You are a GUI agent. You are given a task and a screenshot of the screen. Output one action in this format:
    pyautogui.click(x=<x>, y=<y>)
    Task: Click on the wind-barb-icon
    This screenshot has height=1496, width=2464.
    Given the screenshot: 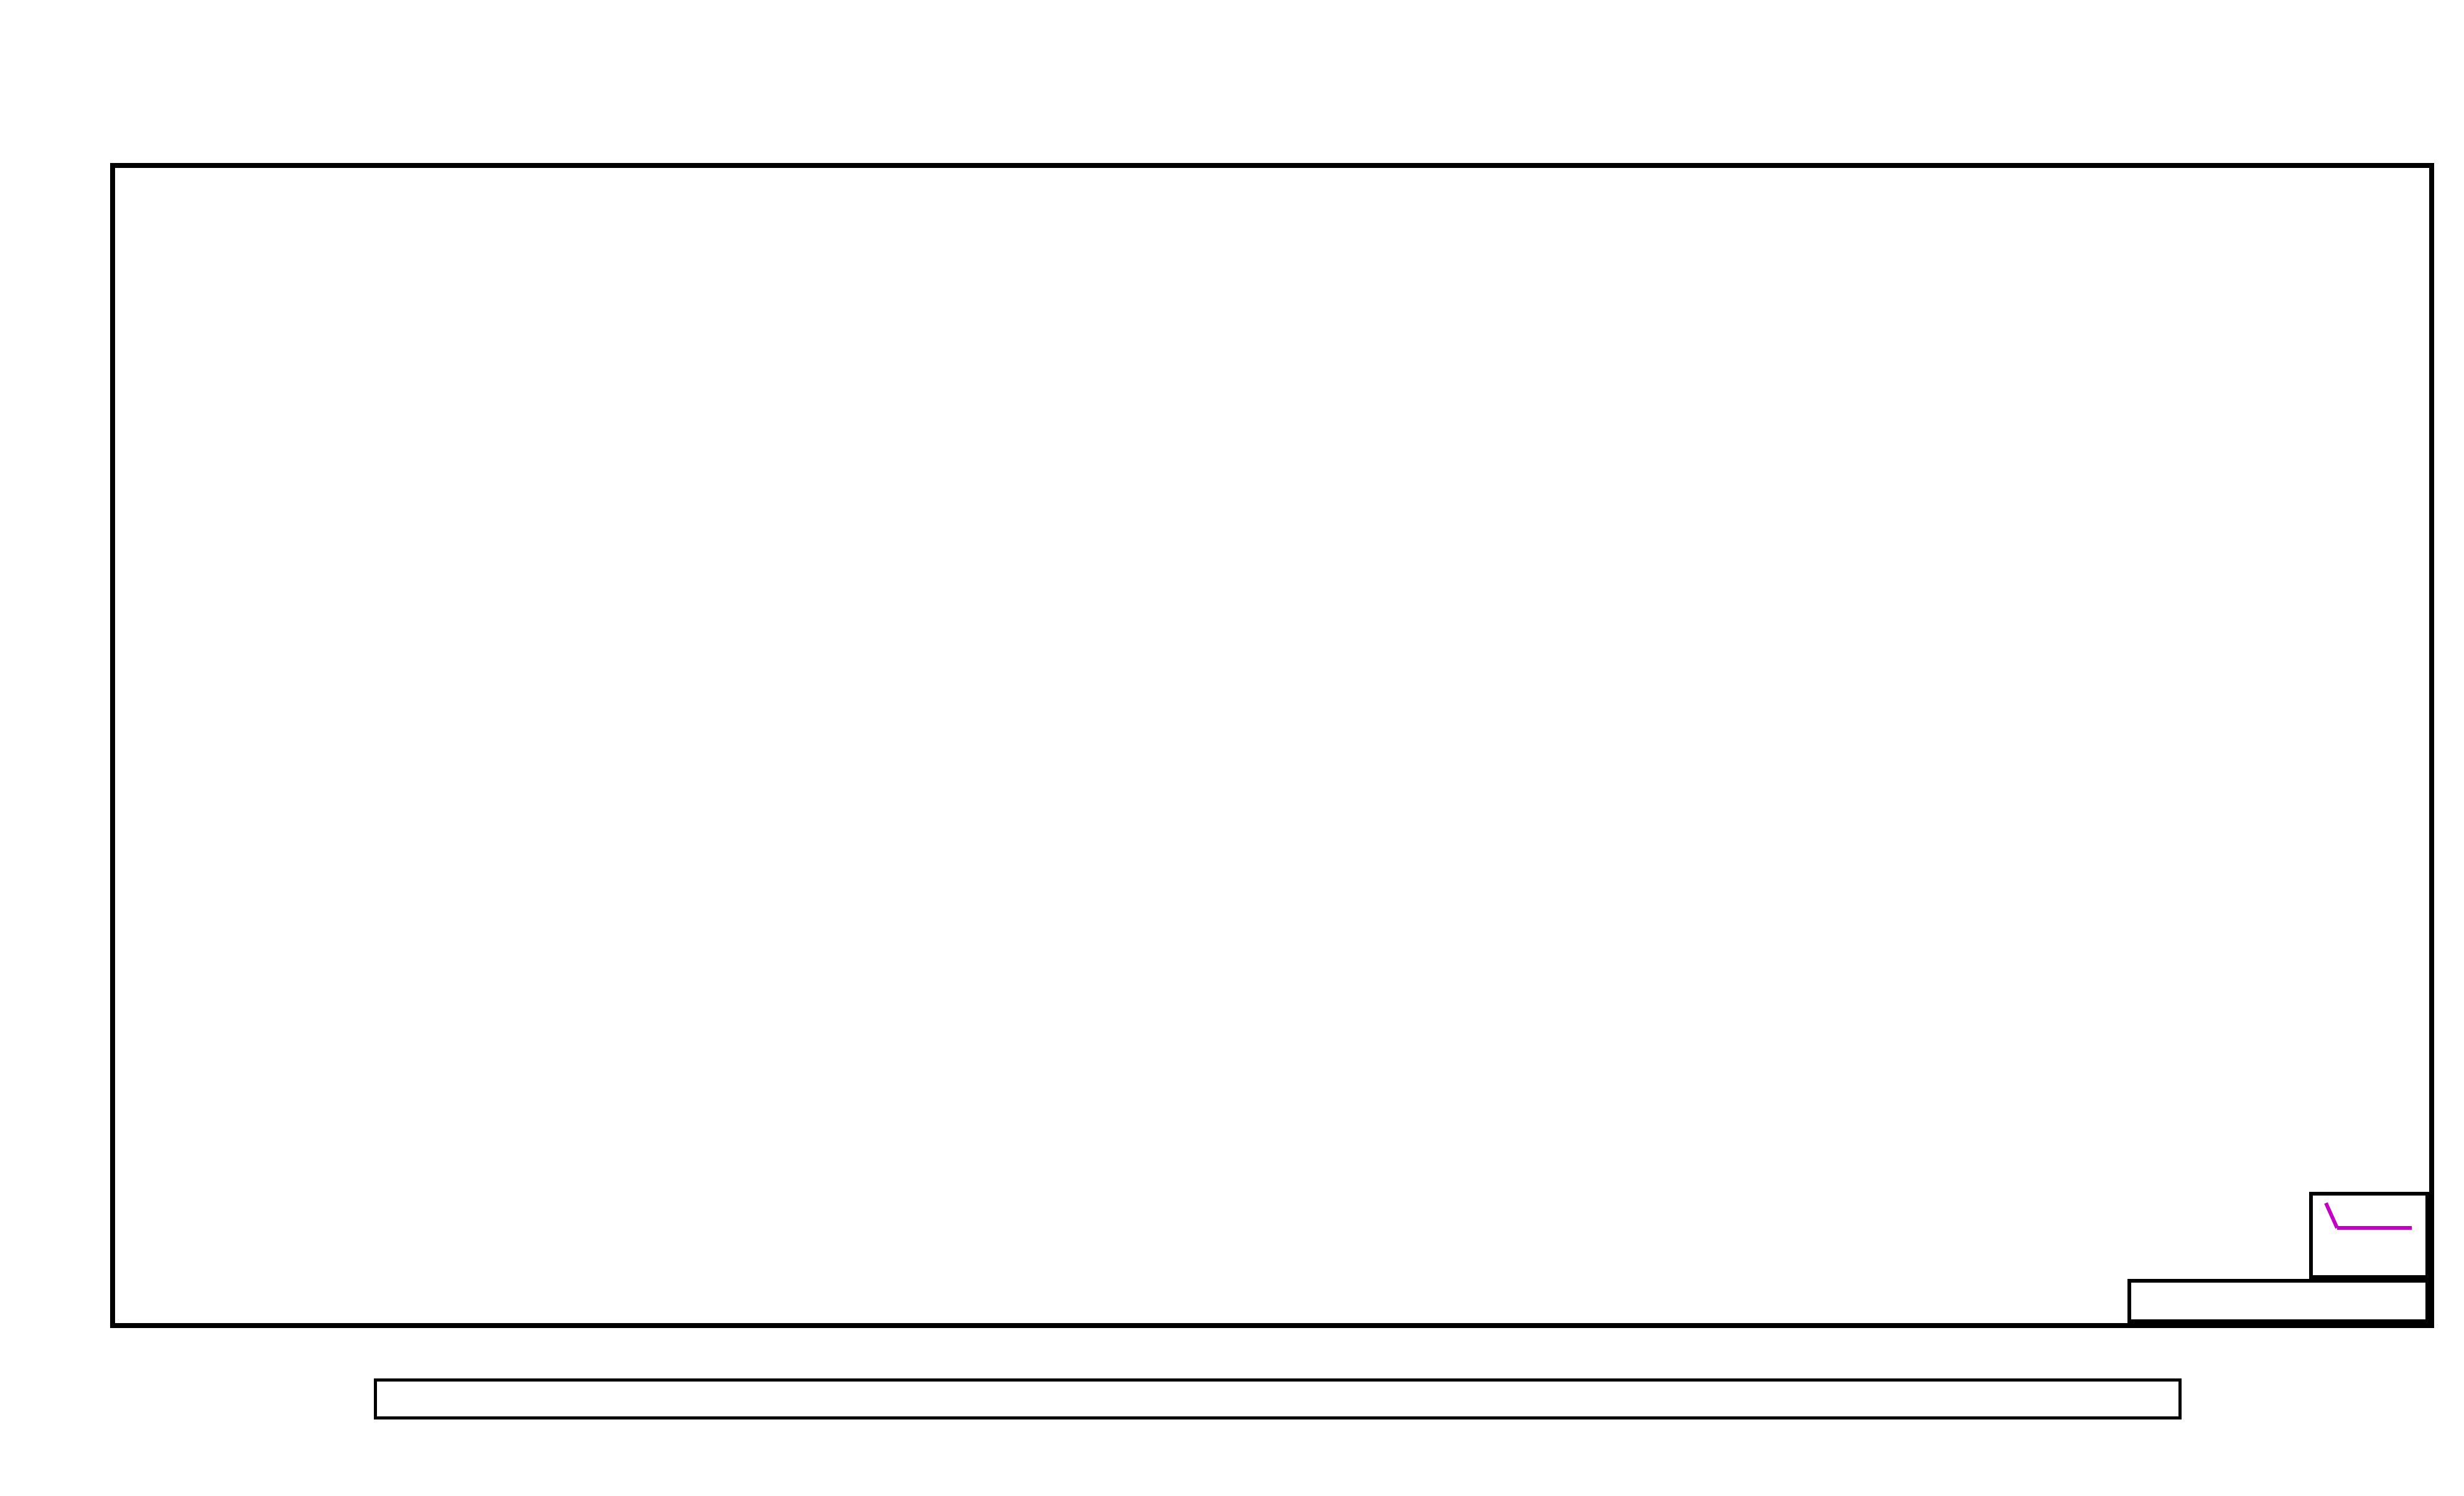 What is the action you would take?
    pyautogui.click(x=2367, y=1216)
    